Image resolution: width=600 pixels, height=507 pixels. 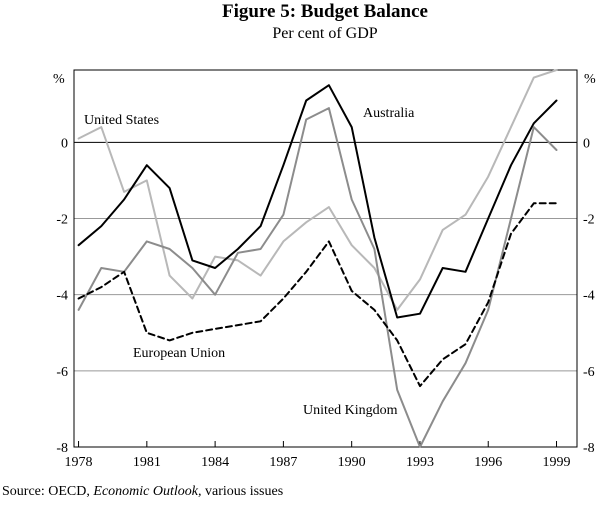 I want to click on y-tick-label-left--6: -6, so click(x=62, y=372).